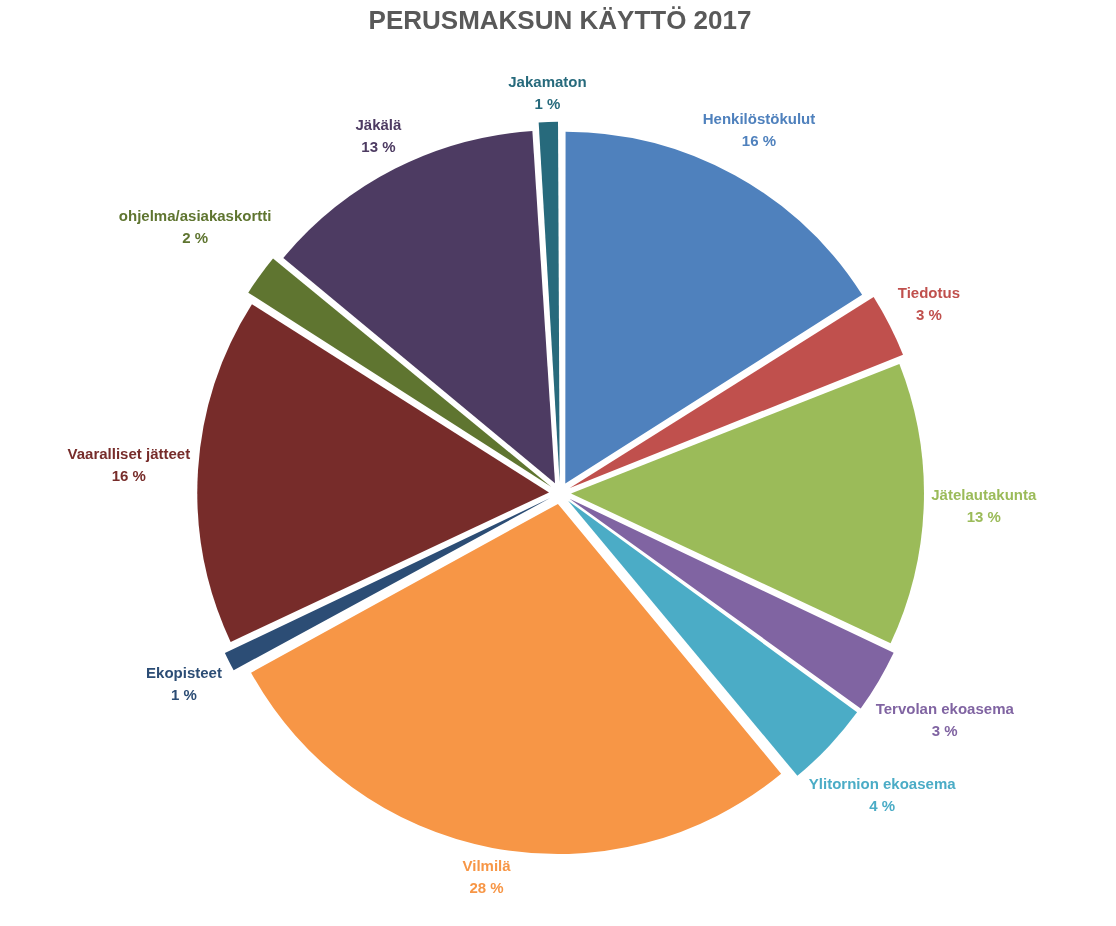  What do you see at coordinates (129, 454) in the screenshot?
I see `slice-label: Vaaralliset jätteet` at bounding box center [129, 454].